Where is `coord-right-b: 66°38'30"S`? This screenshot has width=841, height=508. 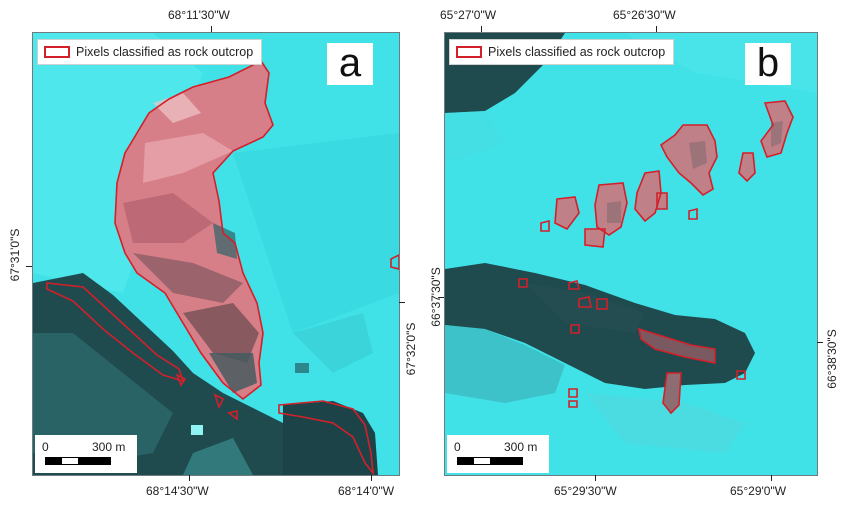 coord-right-b: 66°38'30"S is located at coordinates (832, 359).